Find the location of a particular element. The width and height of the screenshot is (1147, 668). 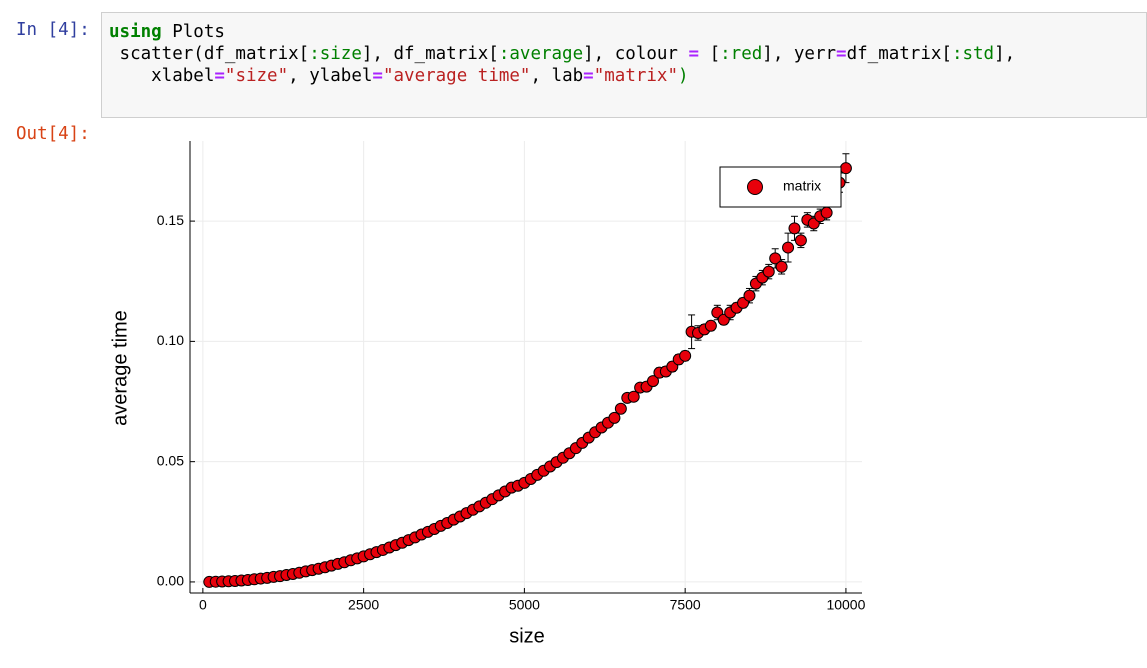

legend-box is located at coordinates (780, 187).